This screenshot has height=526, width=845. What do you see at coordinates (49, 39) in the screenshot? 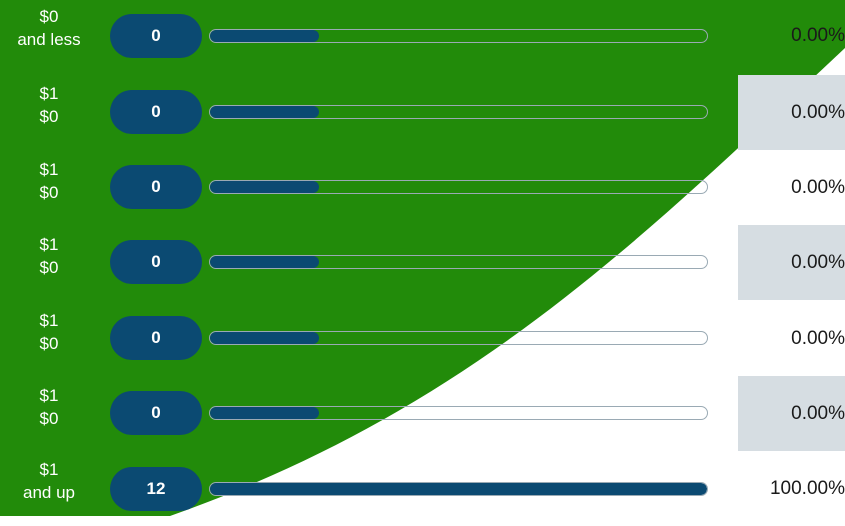
I see `range-line-2: and less` at bounding box center [49, 39].